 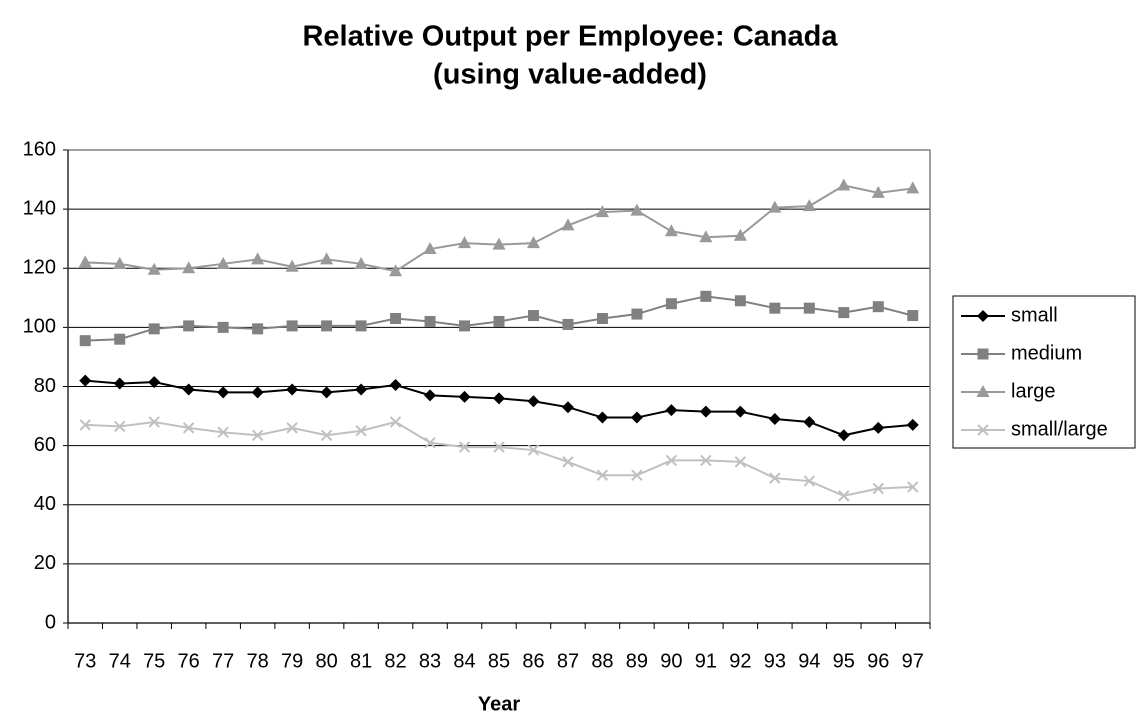 I want to click on x-tick-label: 80, so click(x=326, y=661).